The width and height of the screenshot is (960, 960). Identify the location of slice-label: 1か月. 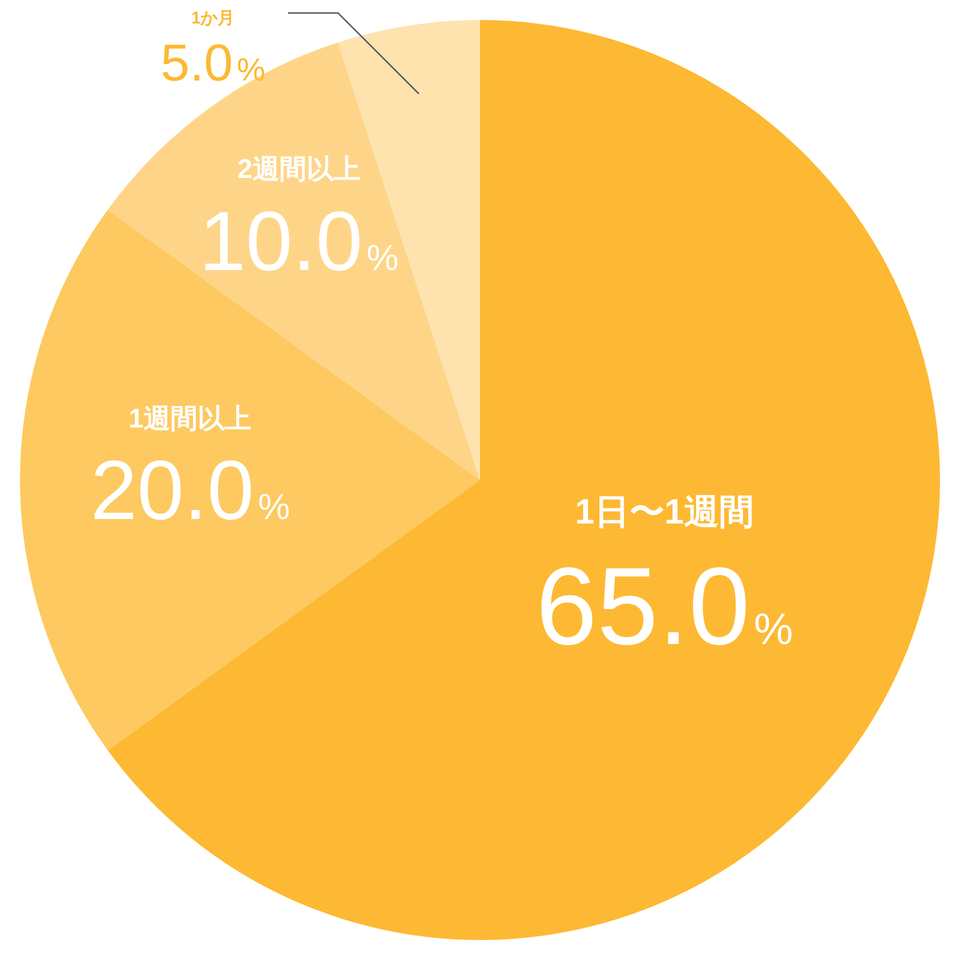
(213, 18).